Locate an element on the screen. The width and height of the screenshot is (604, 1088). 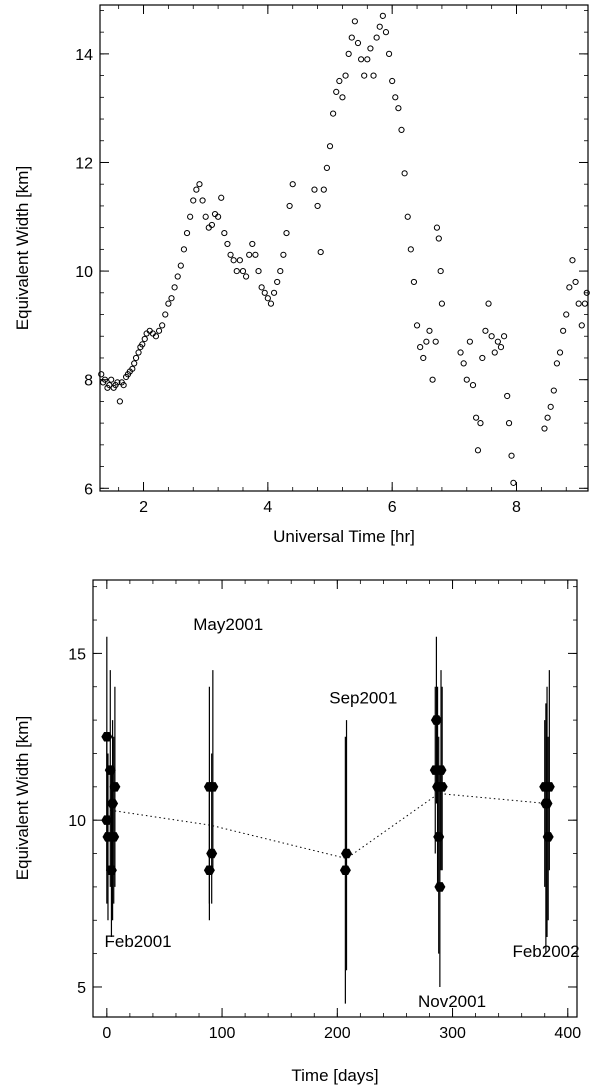
annotation-label: Feb2002 is located at coordinates (545, 951).